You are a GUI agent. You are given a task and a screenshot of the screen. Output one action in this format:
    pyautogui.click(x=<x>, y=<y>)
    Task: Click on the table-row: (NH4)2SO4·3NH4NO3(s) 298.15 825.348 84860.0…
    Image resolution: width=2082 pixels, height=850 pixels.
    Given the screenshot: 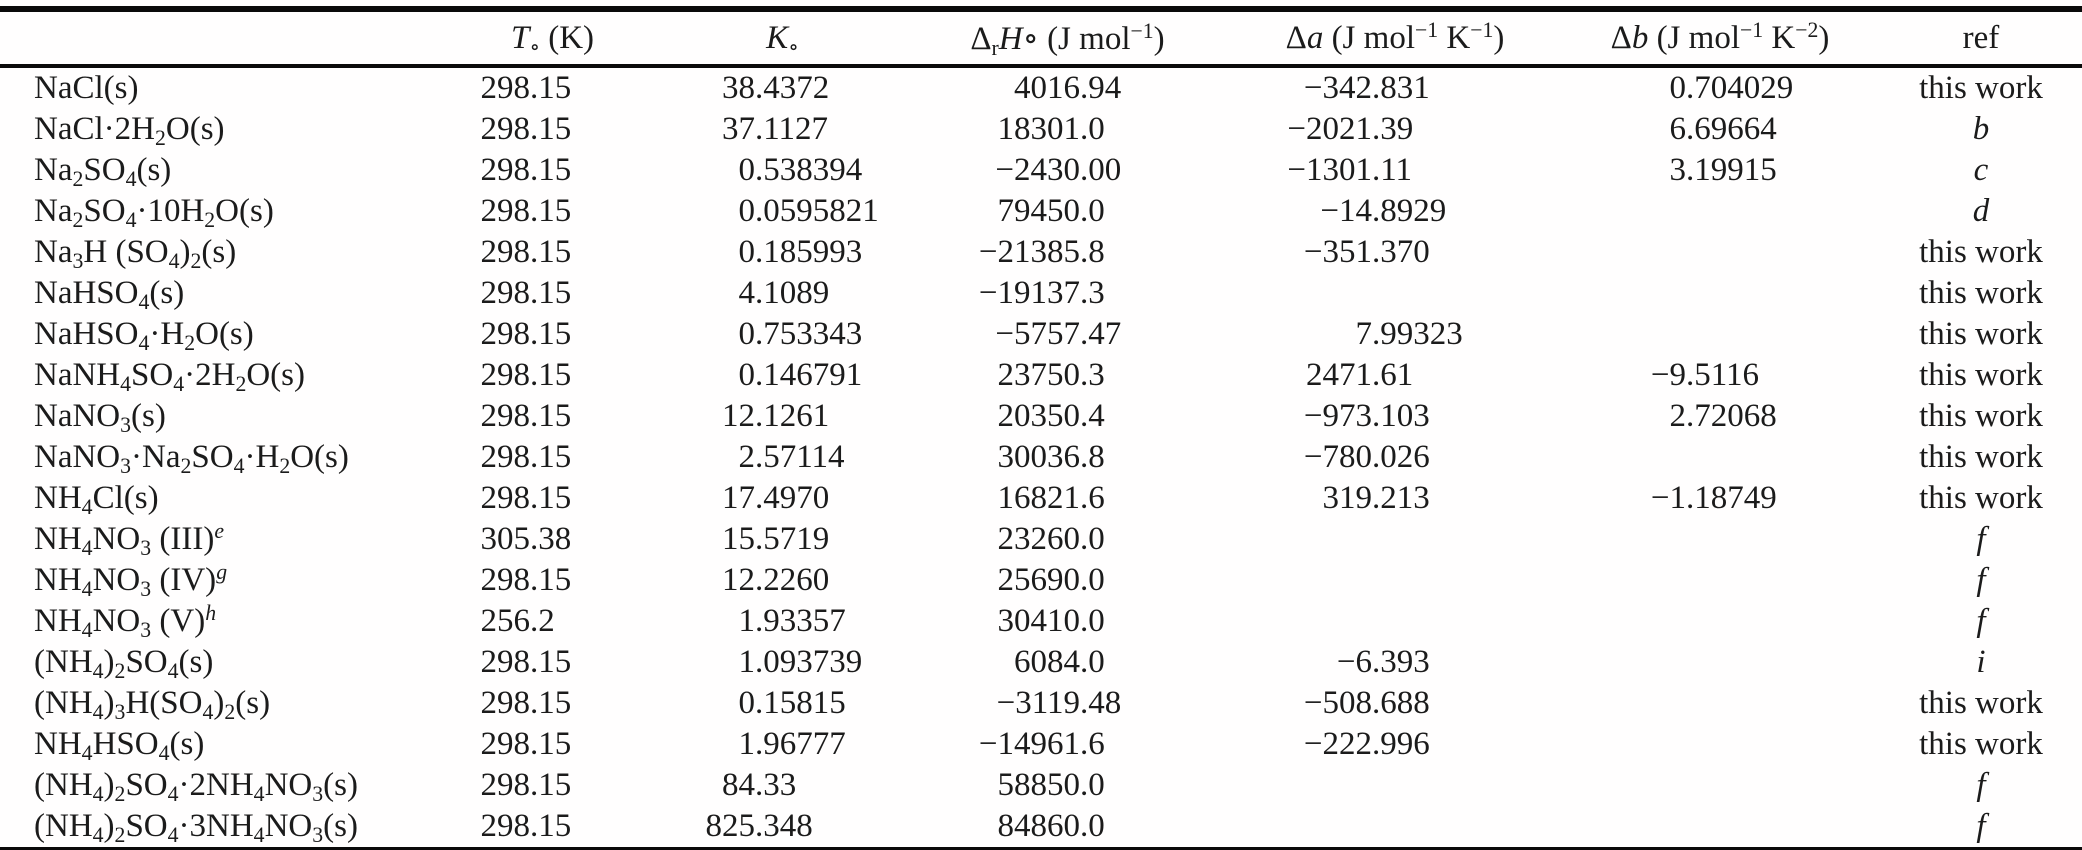 What is the action you would take?
    pyautogui.click(x=1041, y=828)
    